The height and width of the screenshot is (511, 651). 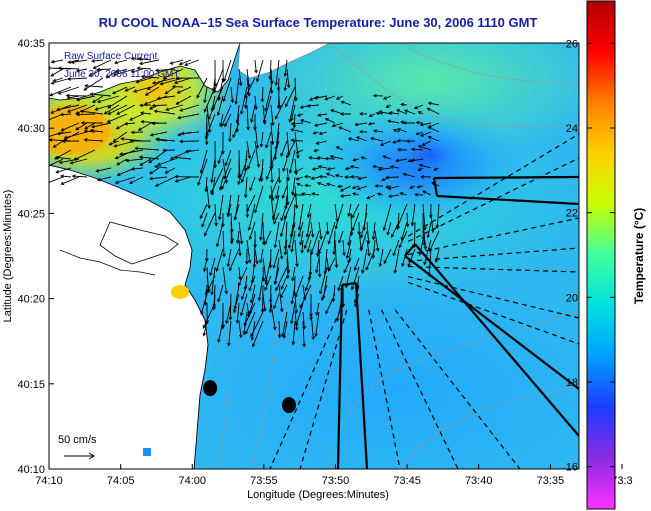 What do you see at coordinates (192, 481) in the screenshot?
I see `x-tick-label-2: 74:00` at bounding box center [192, 481].